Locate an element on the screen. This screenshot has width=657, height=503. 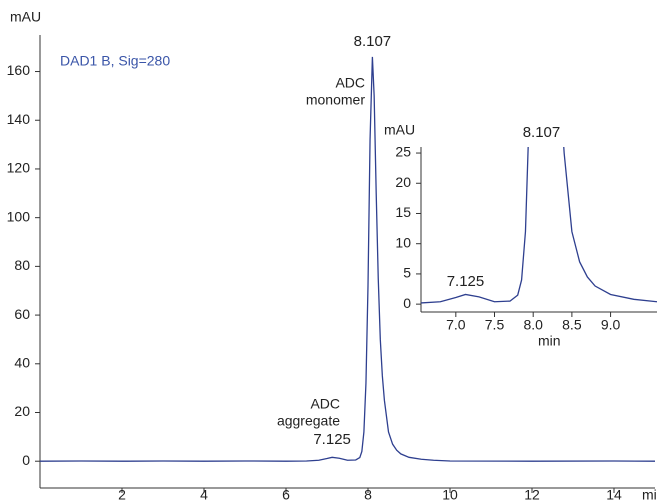
annotation: monomer is located at coordinates (335, 100).